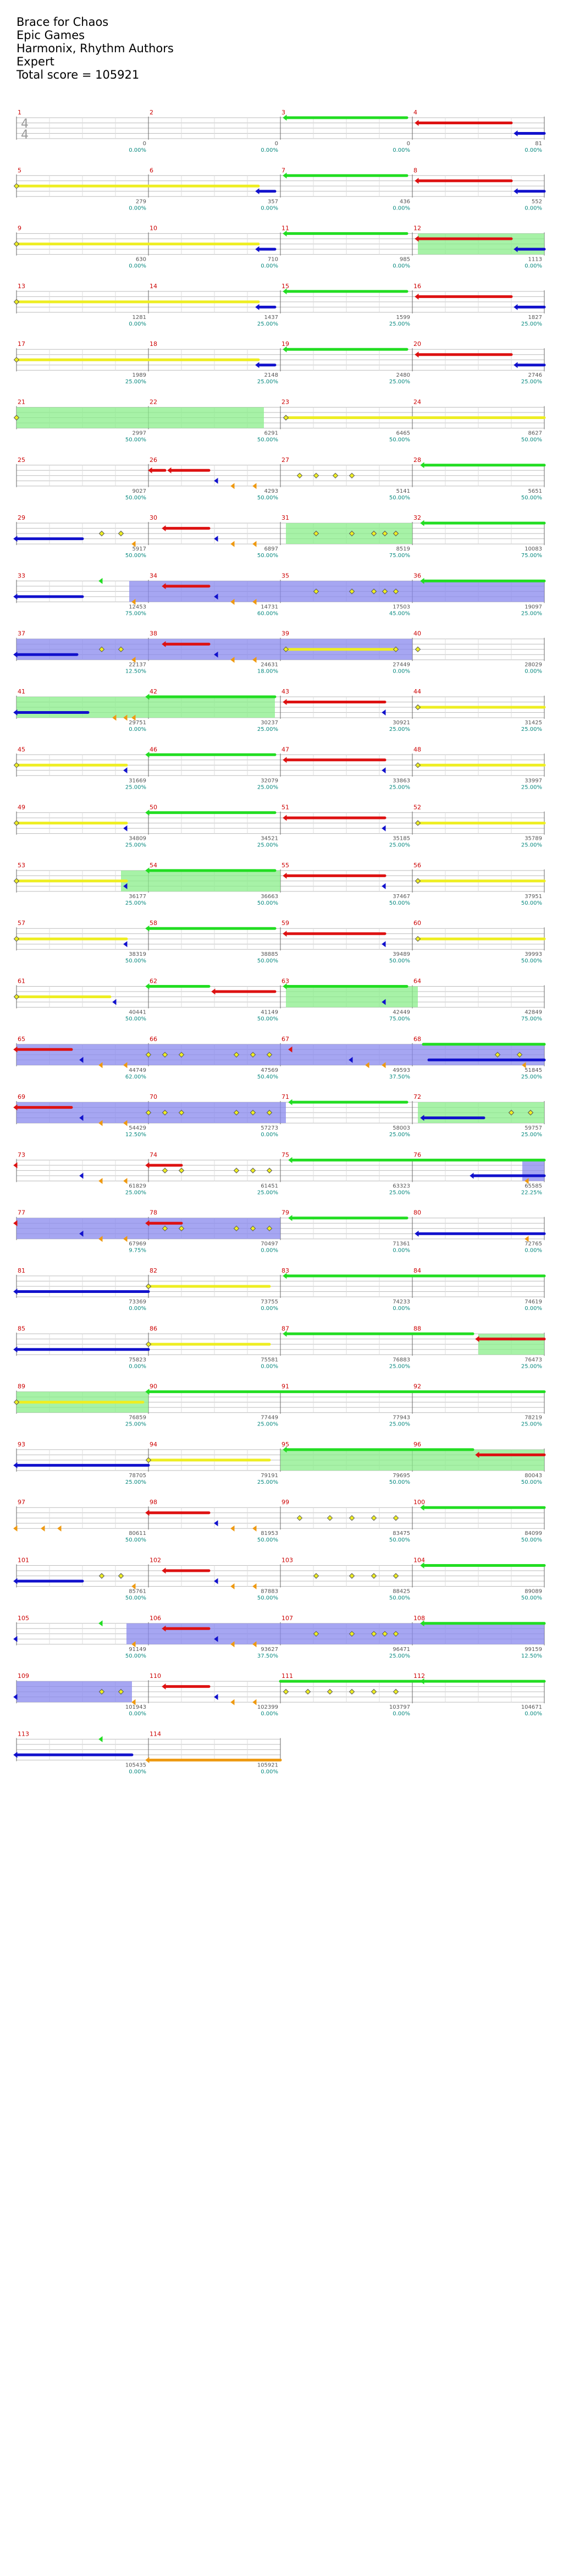  What do you see at coordinates (151, 112) in the screenshot?
I see `measure-number: 2` at bounding box center [151, 112].